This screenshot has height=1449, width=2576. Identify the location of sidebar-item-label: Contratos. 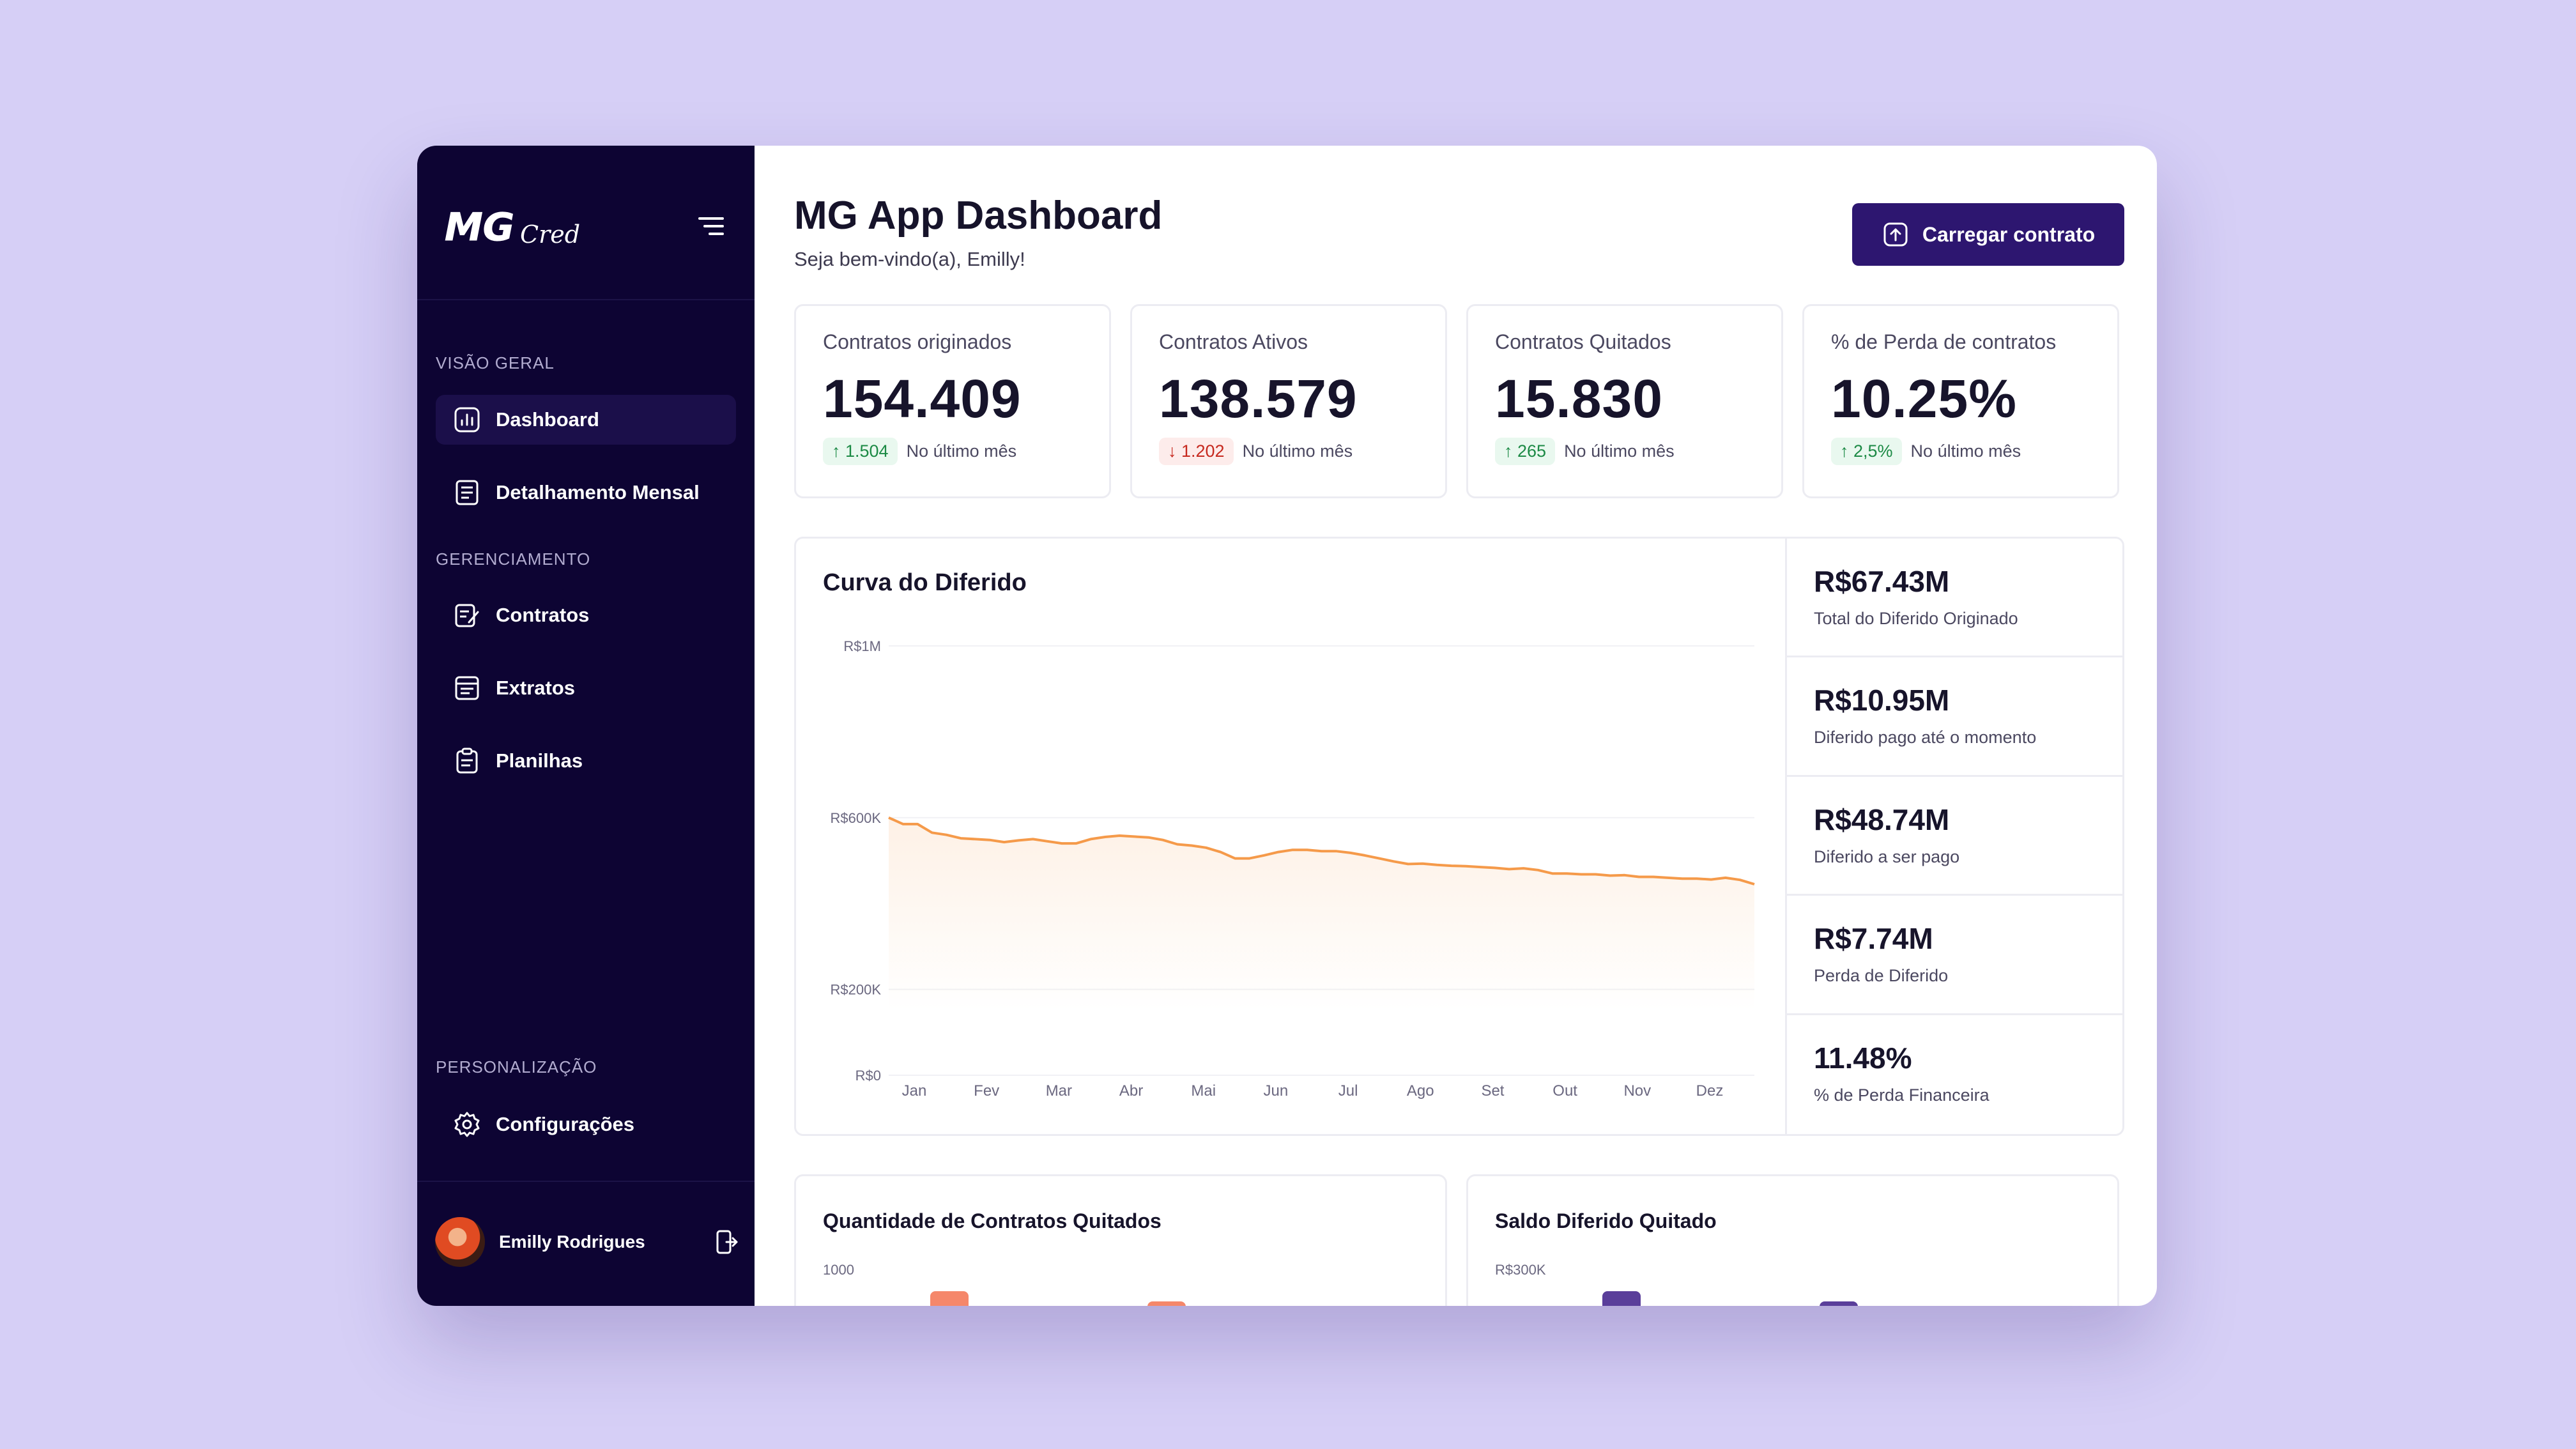
(543, 615).